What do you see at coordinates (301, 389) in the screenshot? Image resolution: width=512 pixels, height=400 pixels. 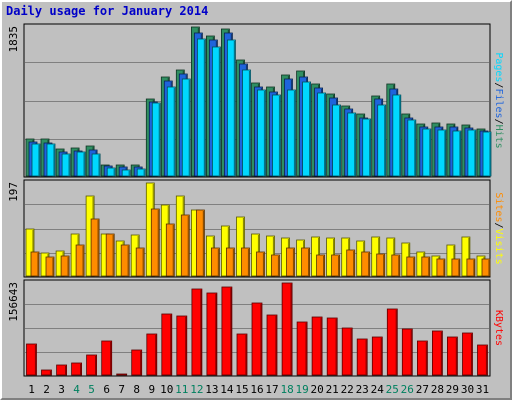 I see `tick-label-day-19: 19` at bounding box center [301, 389].